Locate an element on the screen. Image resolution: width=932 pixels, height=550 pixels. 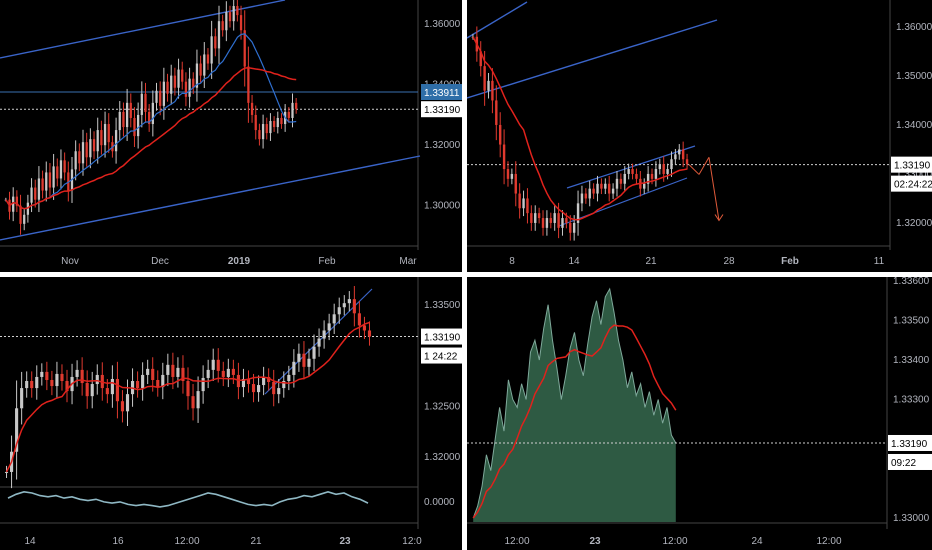
rising-channel-upper is located at coordinates (631, 167).